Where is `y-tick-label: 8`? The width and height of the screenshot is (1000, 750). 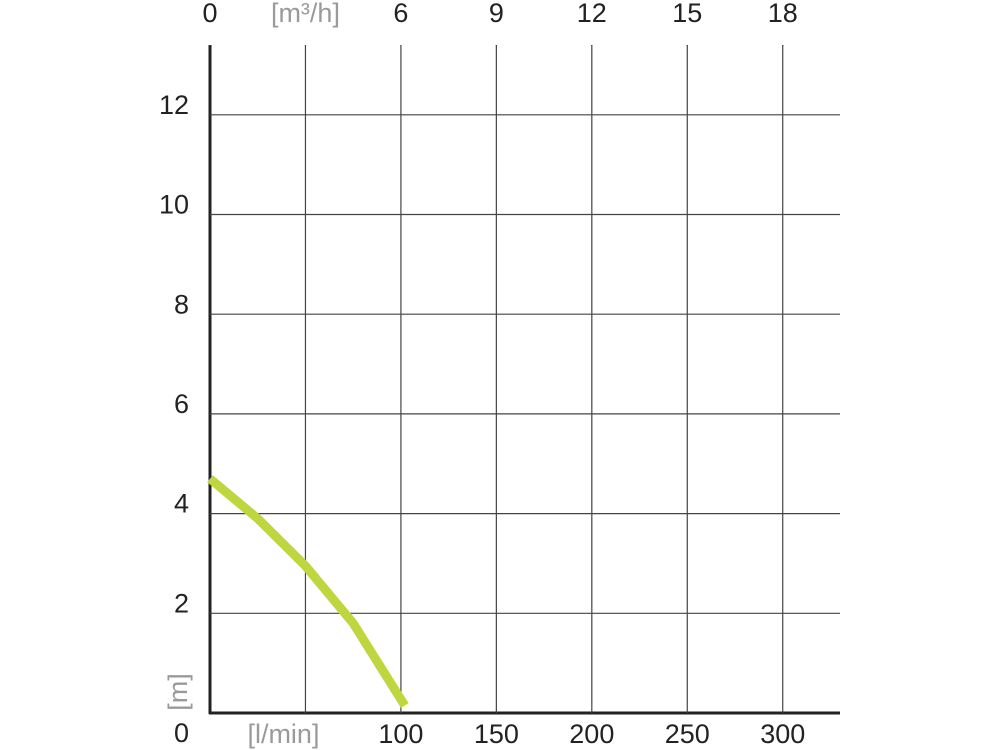 y-tick-label: 8 is located at coordinates (181, 304).